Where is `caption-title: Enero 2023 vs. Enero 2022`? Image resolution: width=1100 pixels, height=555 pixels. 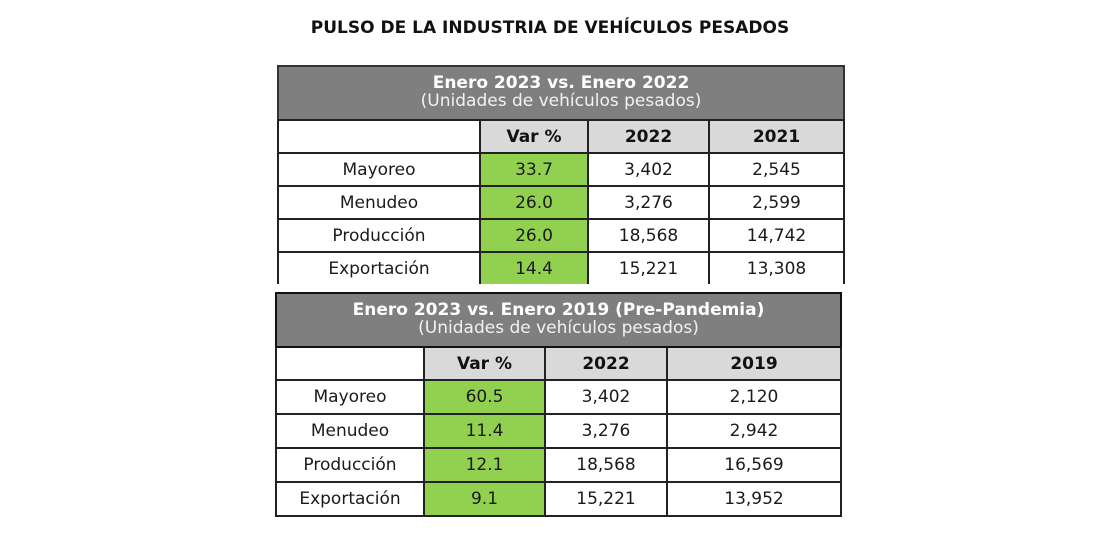
caption-title: Enero 2023 vs. Enero 2022 is located at coordinates (561, 83).